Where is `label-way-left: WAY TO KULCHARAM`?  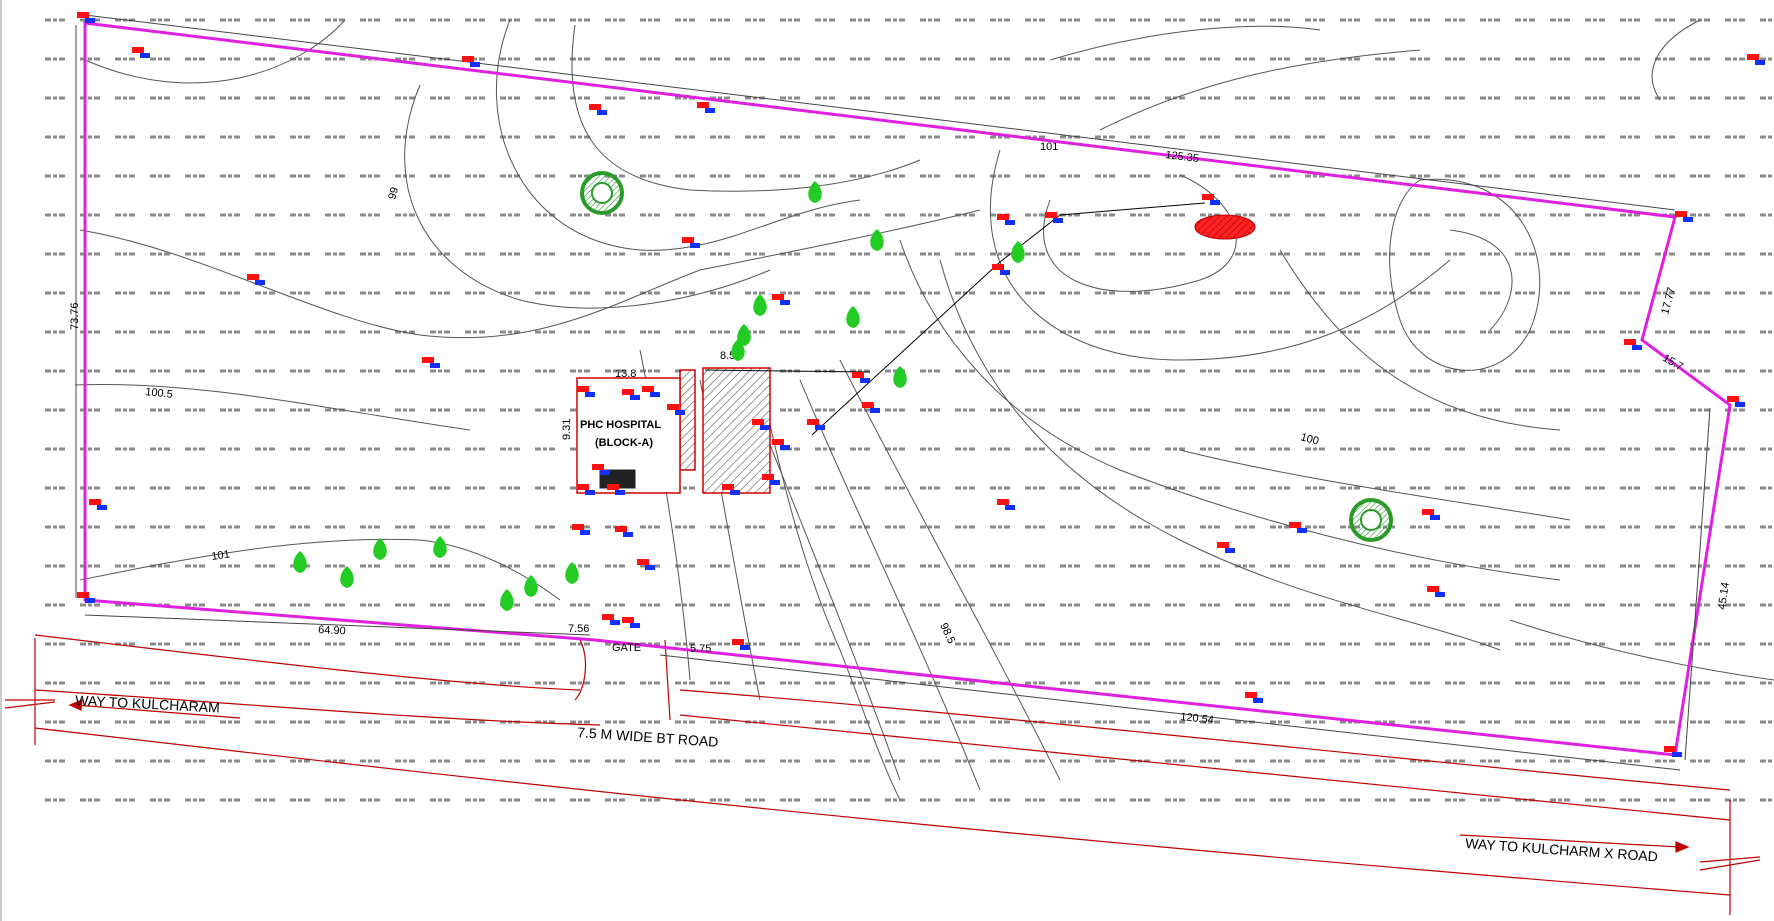
label-way-left: WAY TO KULCHARAM is located at coordinates (147, 704).